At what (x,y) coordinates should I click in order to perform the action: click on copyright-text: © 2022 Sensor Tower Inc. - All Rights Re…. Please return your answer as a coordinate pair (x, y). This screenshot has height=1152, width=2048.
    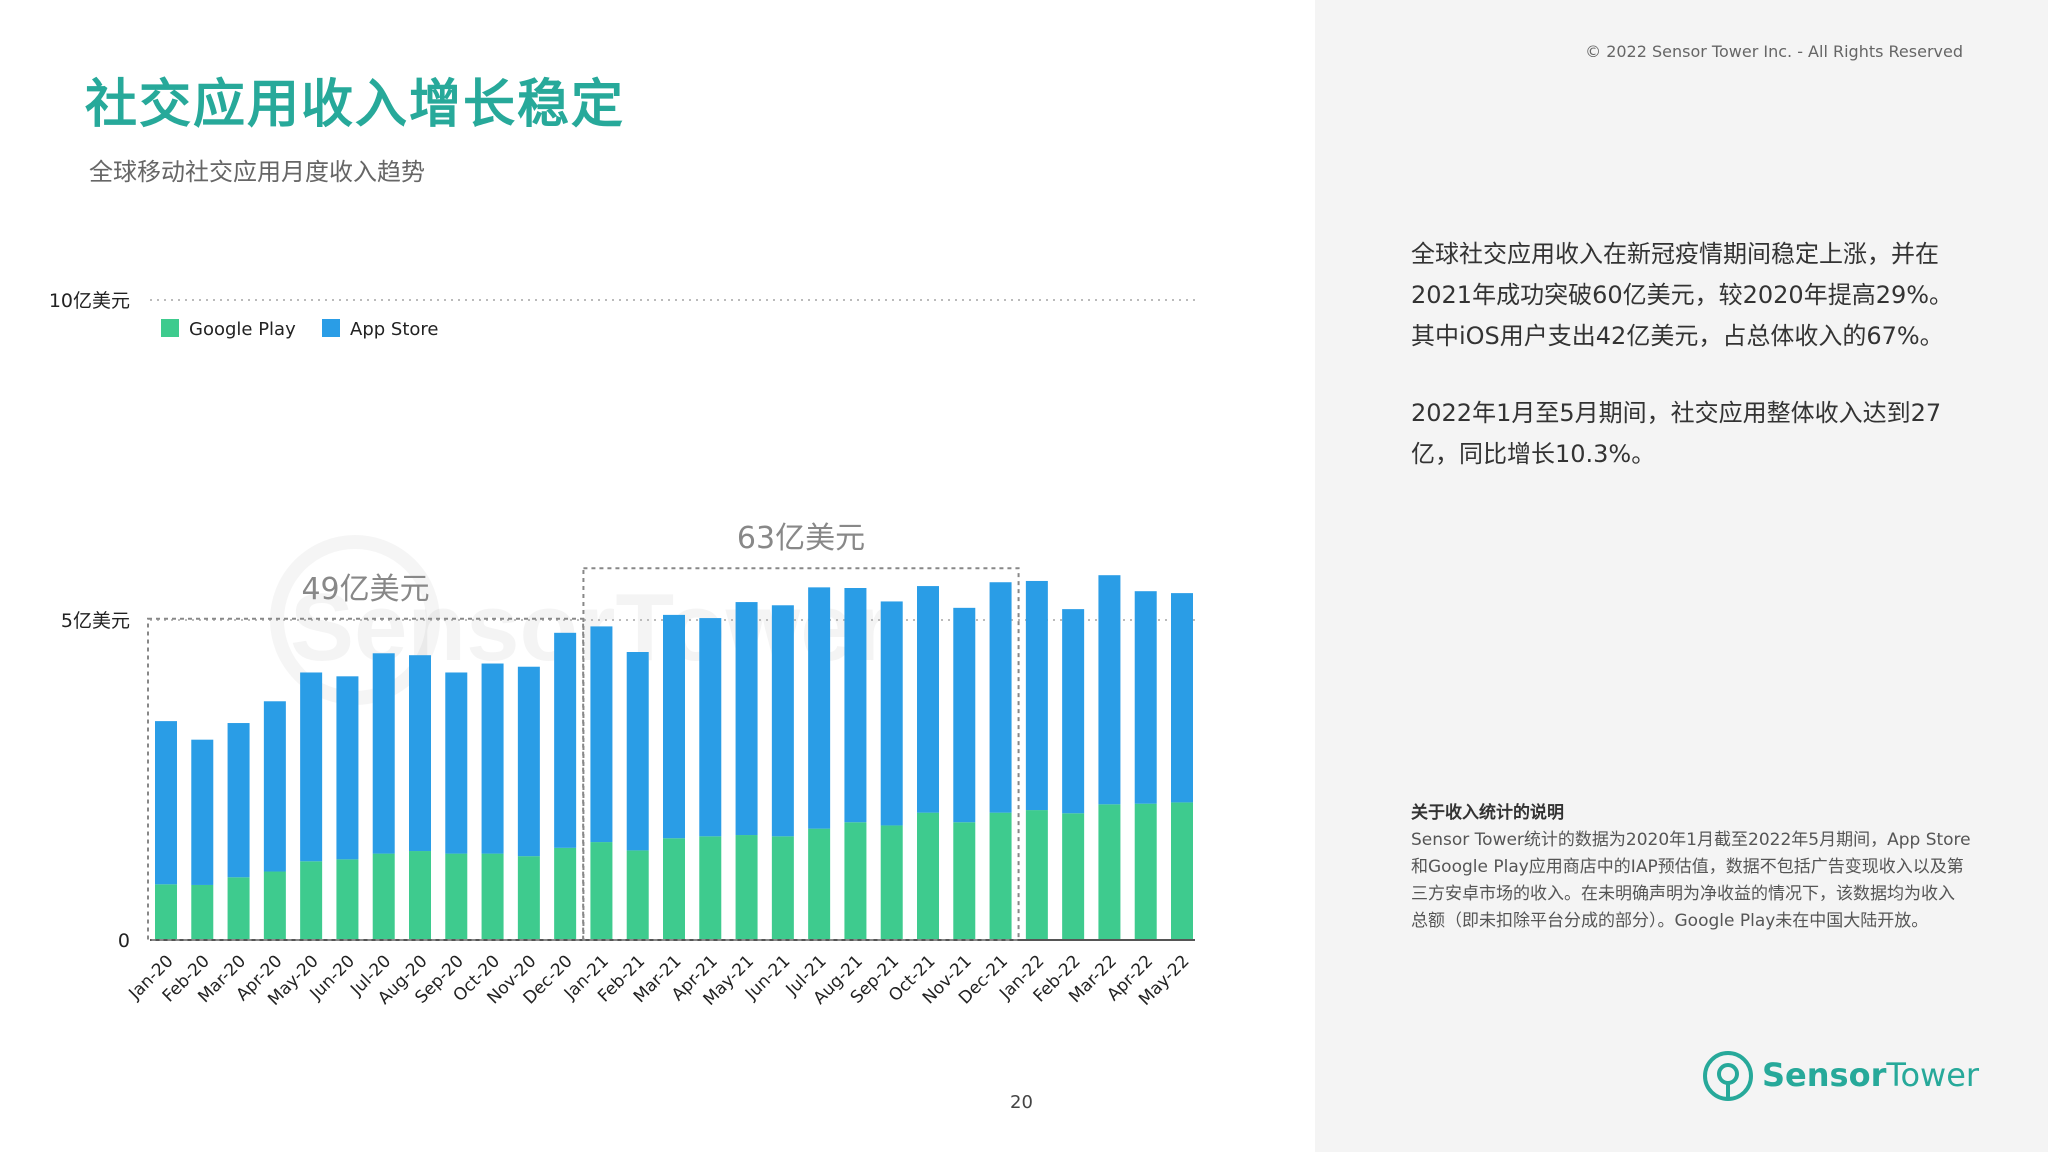
    Looking at the image, I should click on (1774, 51).